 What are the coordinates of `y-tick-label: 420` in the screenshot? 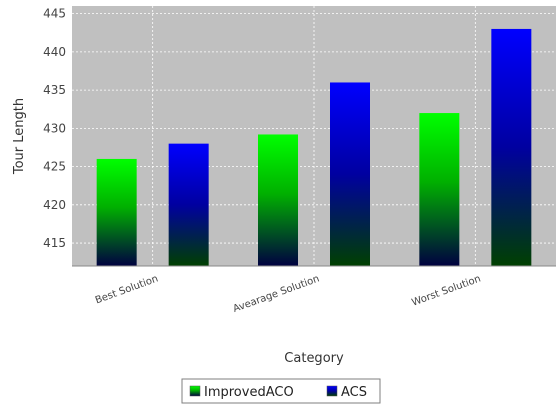 It's located at (54, 205).